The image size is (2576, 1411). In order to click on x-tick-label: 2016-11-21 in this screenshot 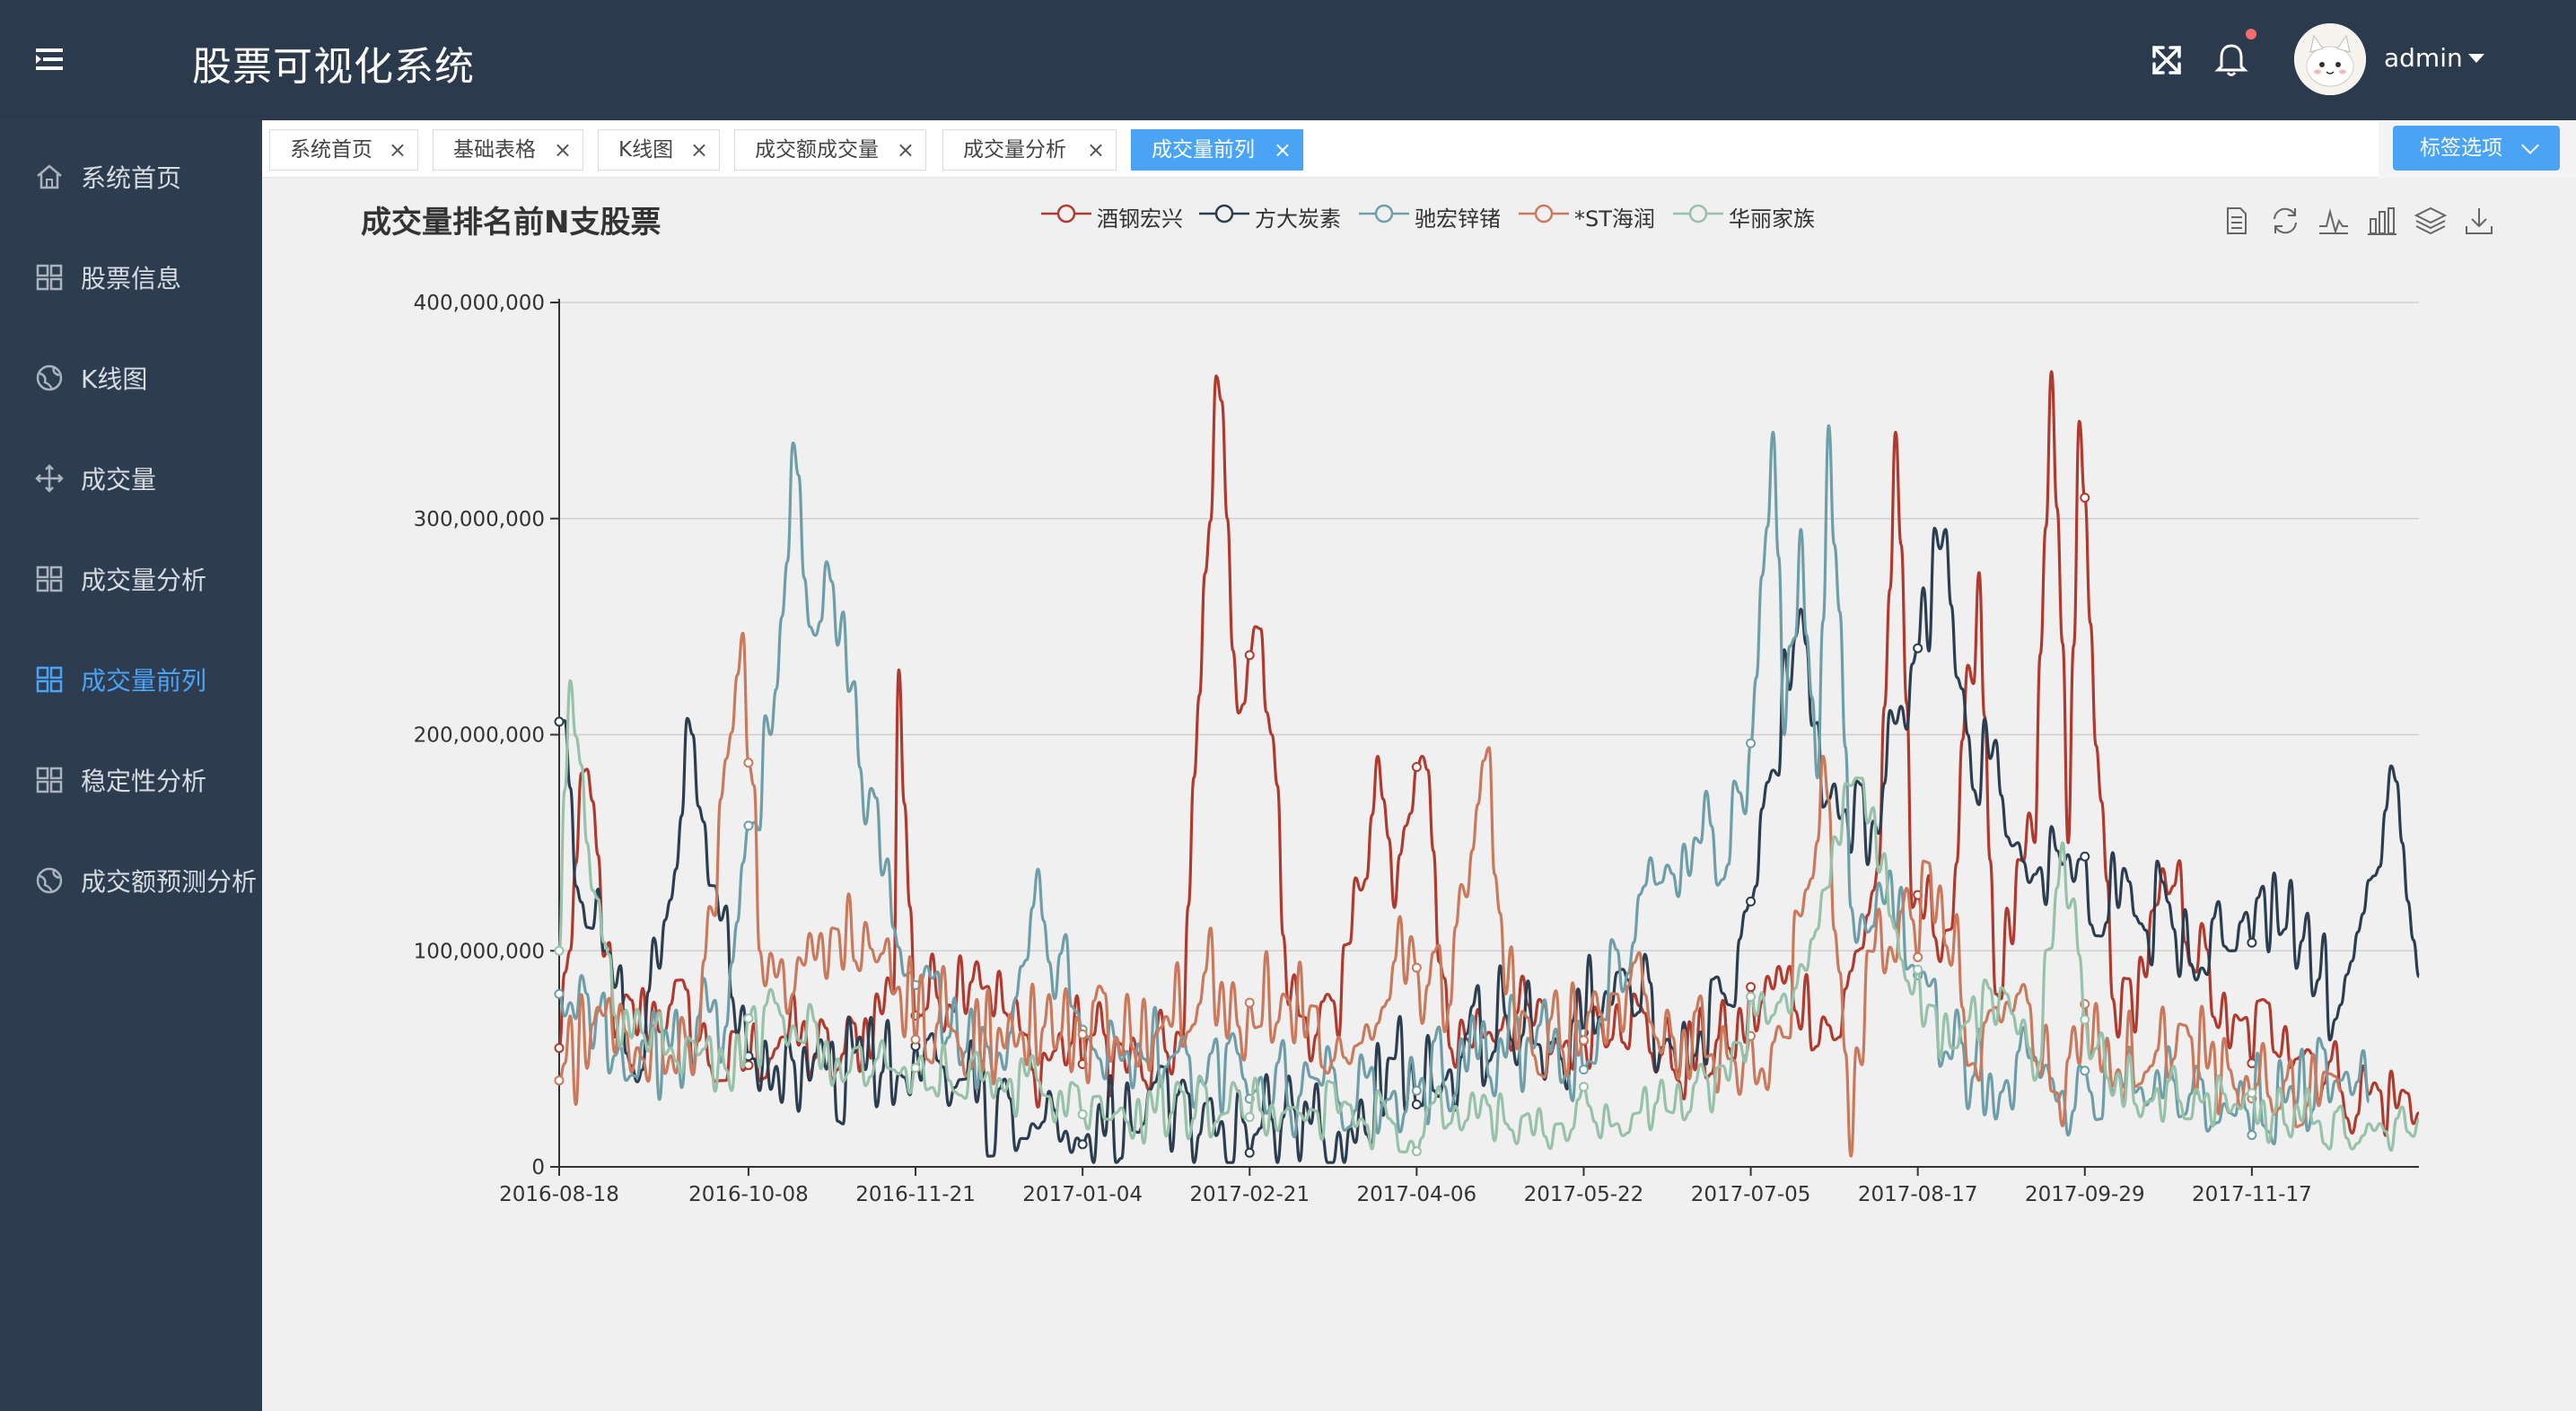, I will do `click(915, 1194)`.